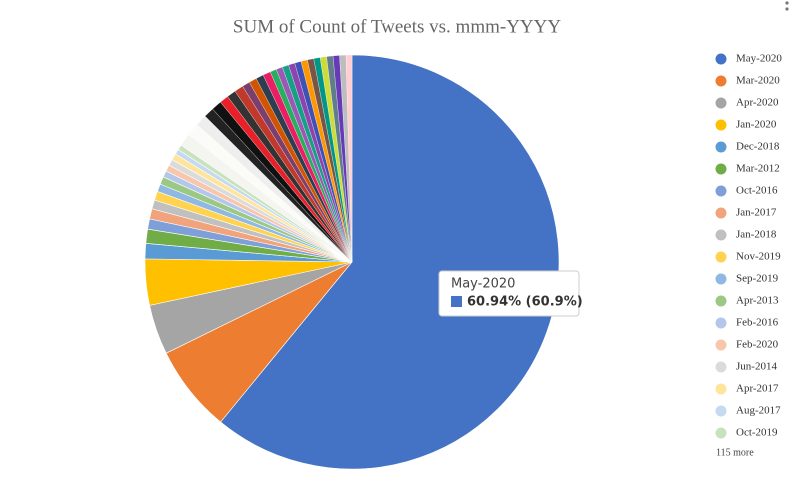  What do you see at coordinates (397, 26) in the screenshot?
I see `chart-title: SUM of Count of Tweets vs. mmm-YYYY` at bounding box center [397, 26].